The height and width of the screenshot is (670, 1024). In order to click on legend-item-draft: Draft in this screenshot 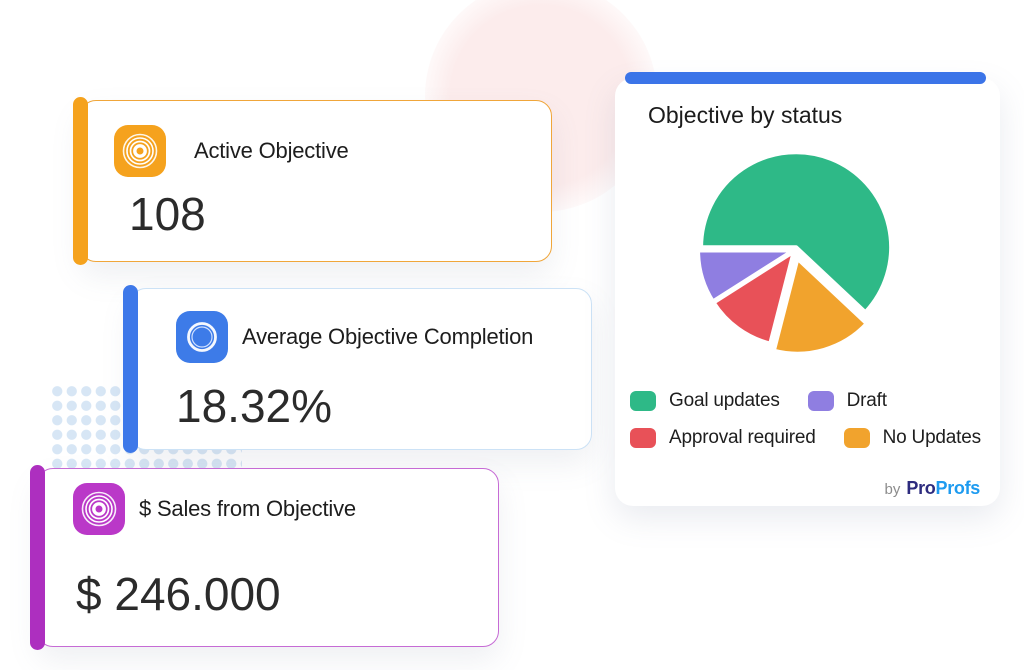, I will do `click(847, 401)`.